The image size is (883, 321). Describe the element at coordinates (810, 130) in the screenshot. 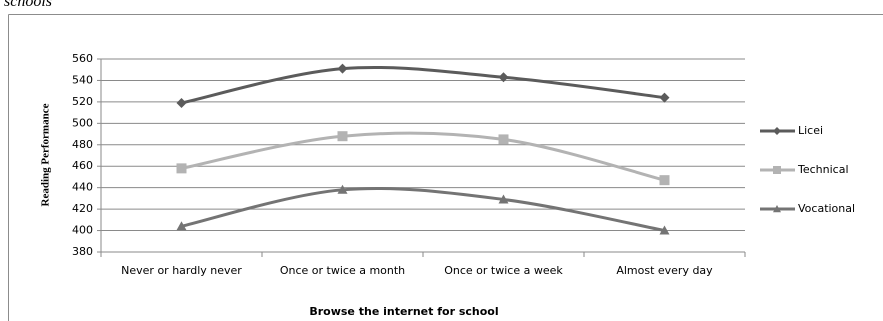

I see `legend-label: Licei` at that location.